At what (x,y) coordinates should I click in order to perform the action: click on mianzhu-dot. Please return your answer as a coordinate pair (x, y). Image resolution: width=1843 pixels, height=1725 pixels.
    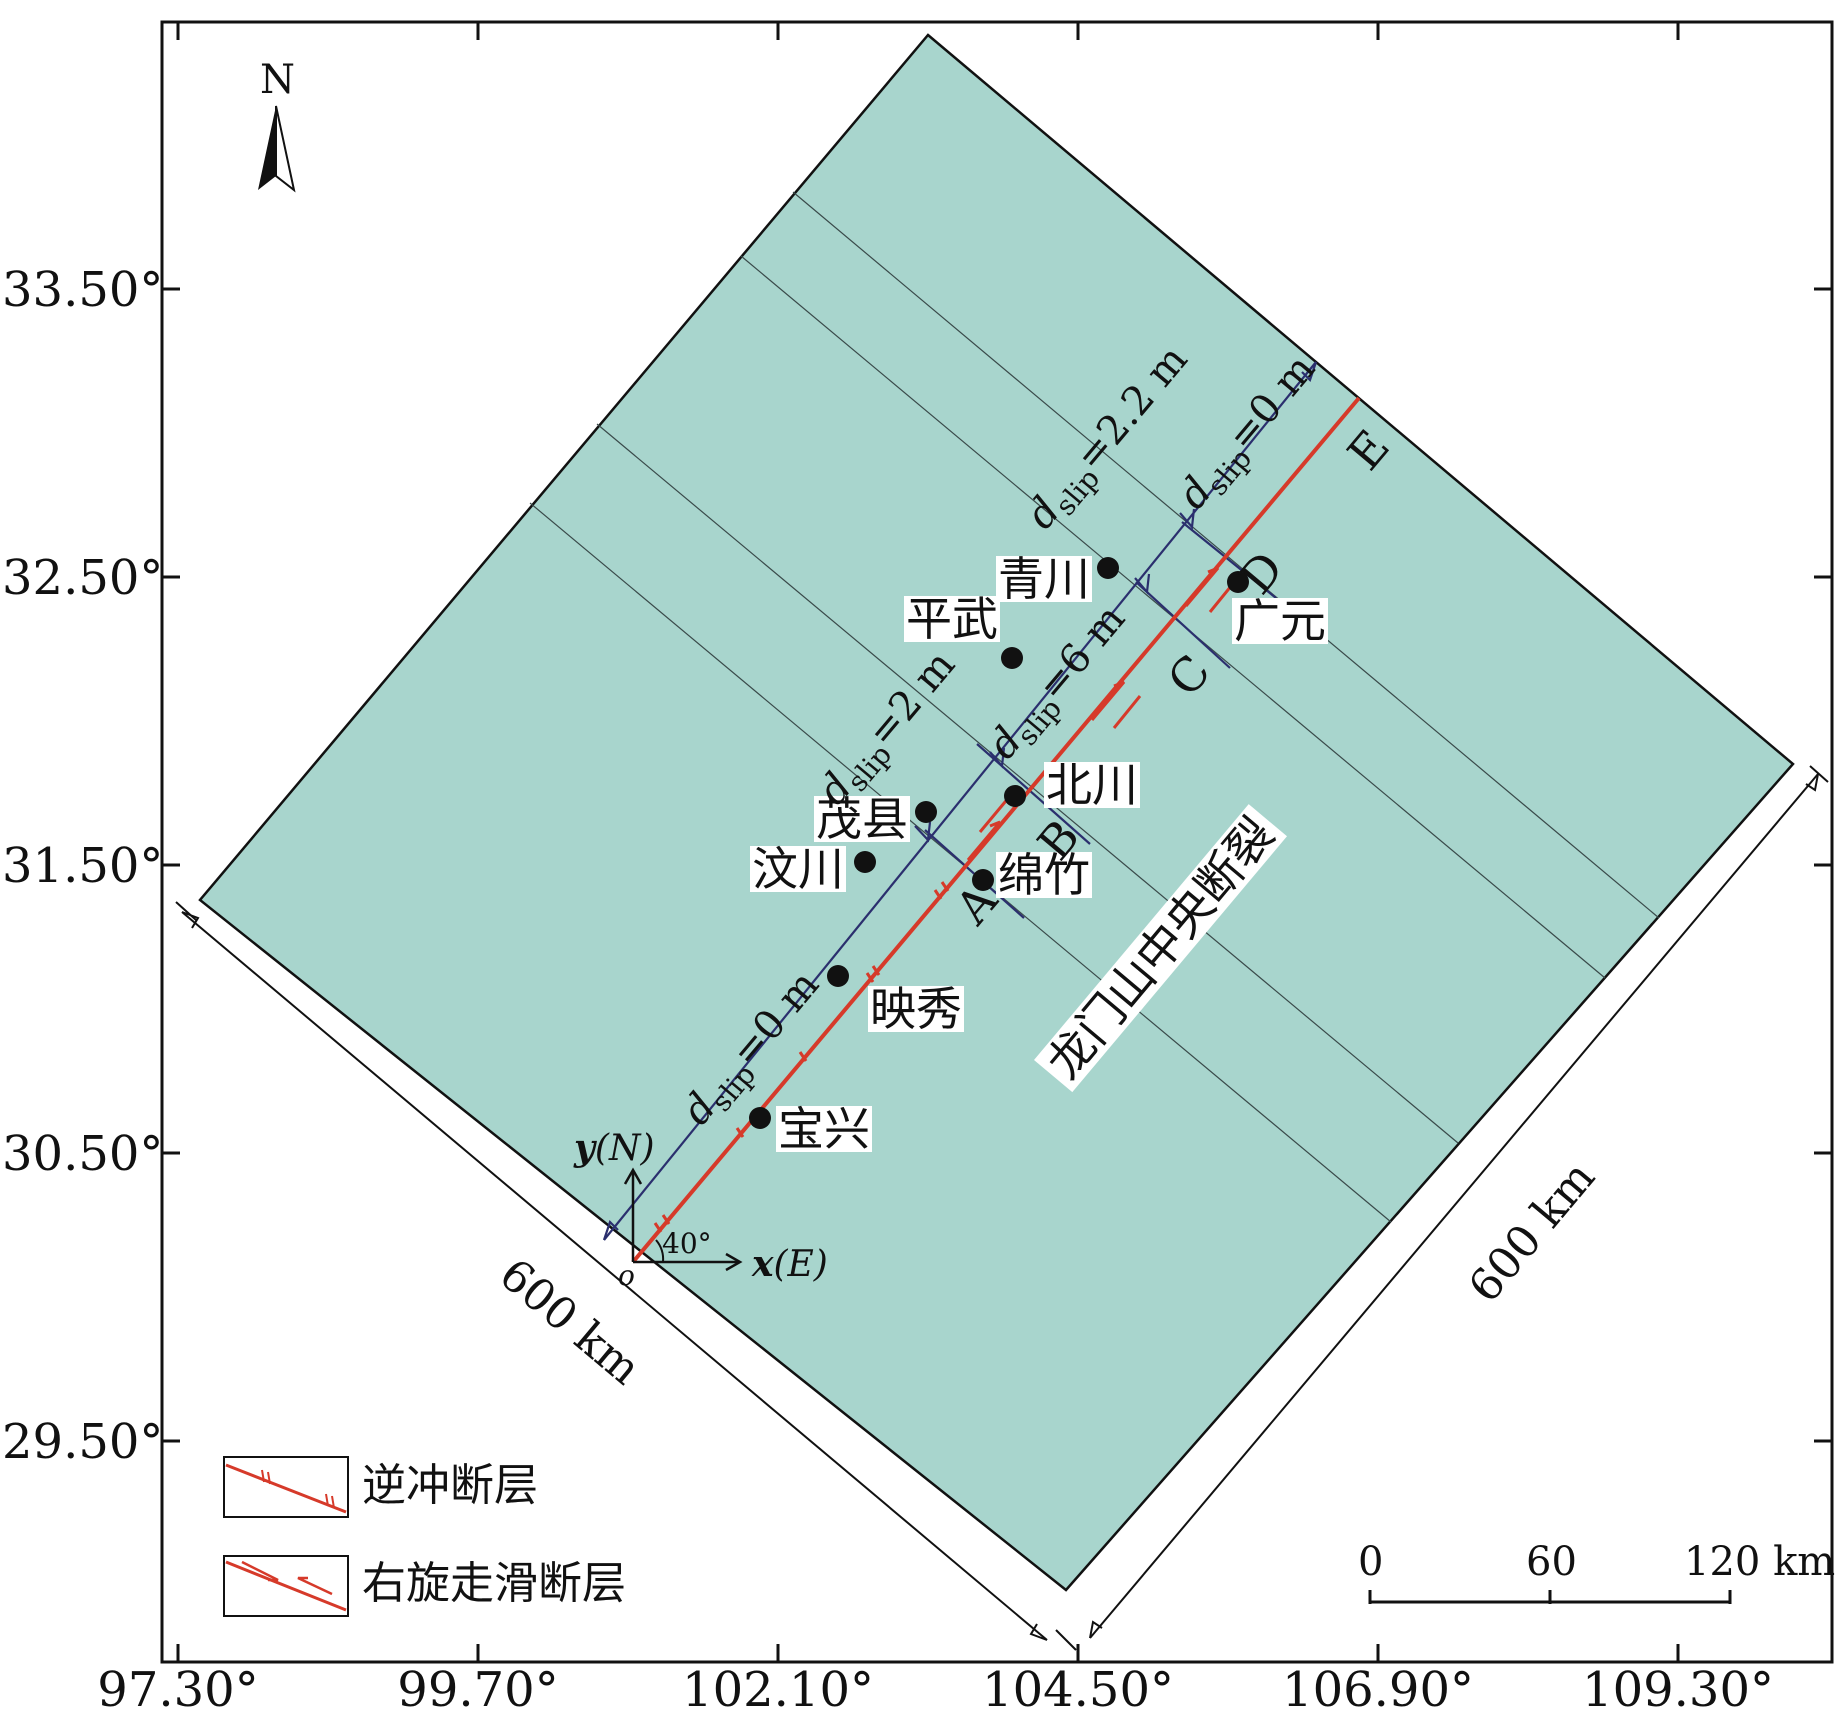
    Looking at the image, I should click on (983, 880).